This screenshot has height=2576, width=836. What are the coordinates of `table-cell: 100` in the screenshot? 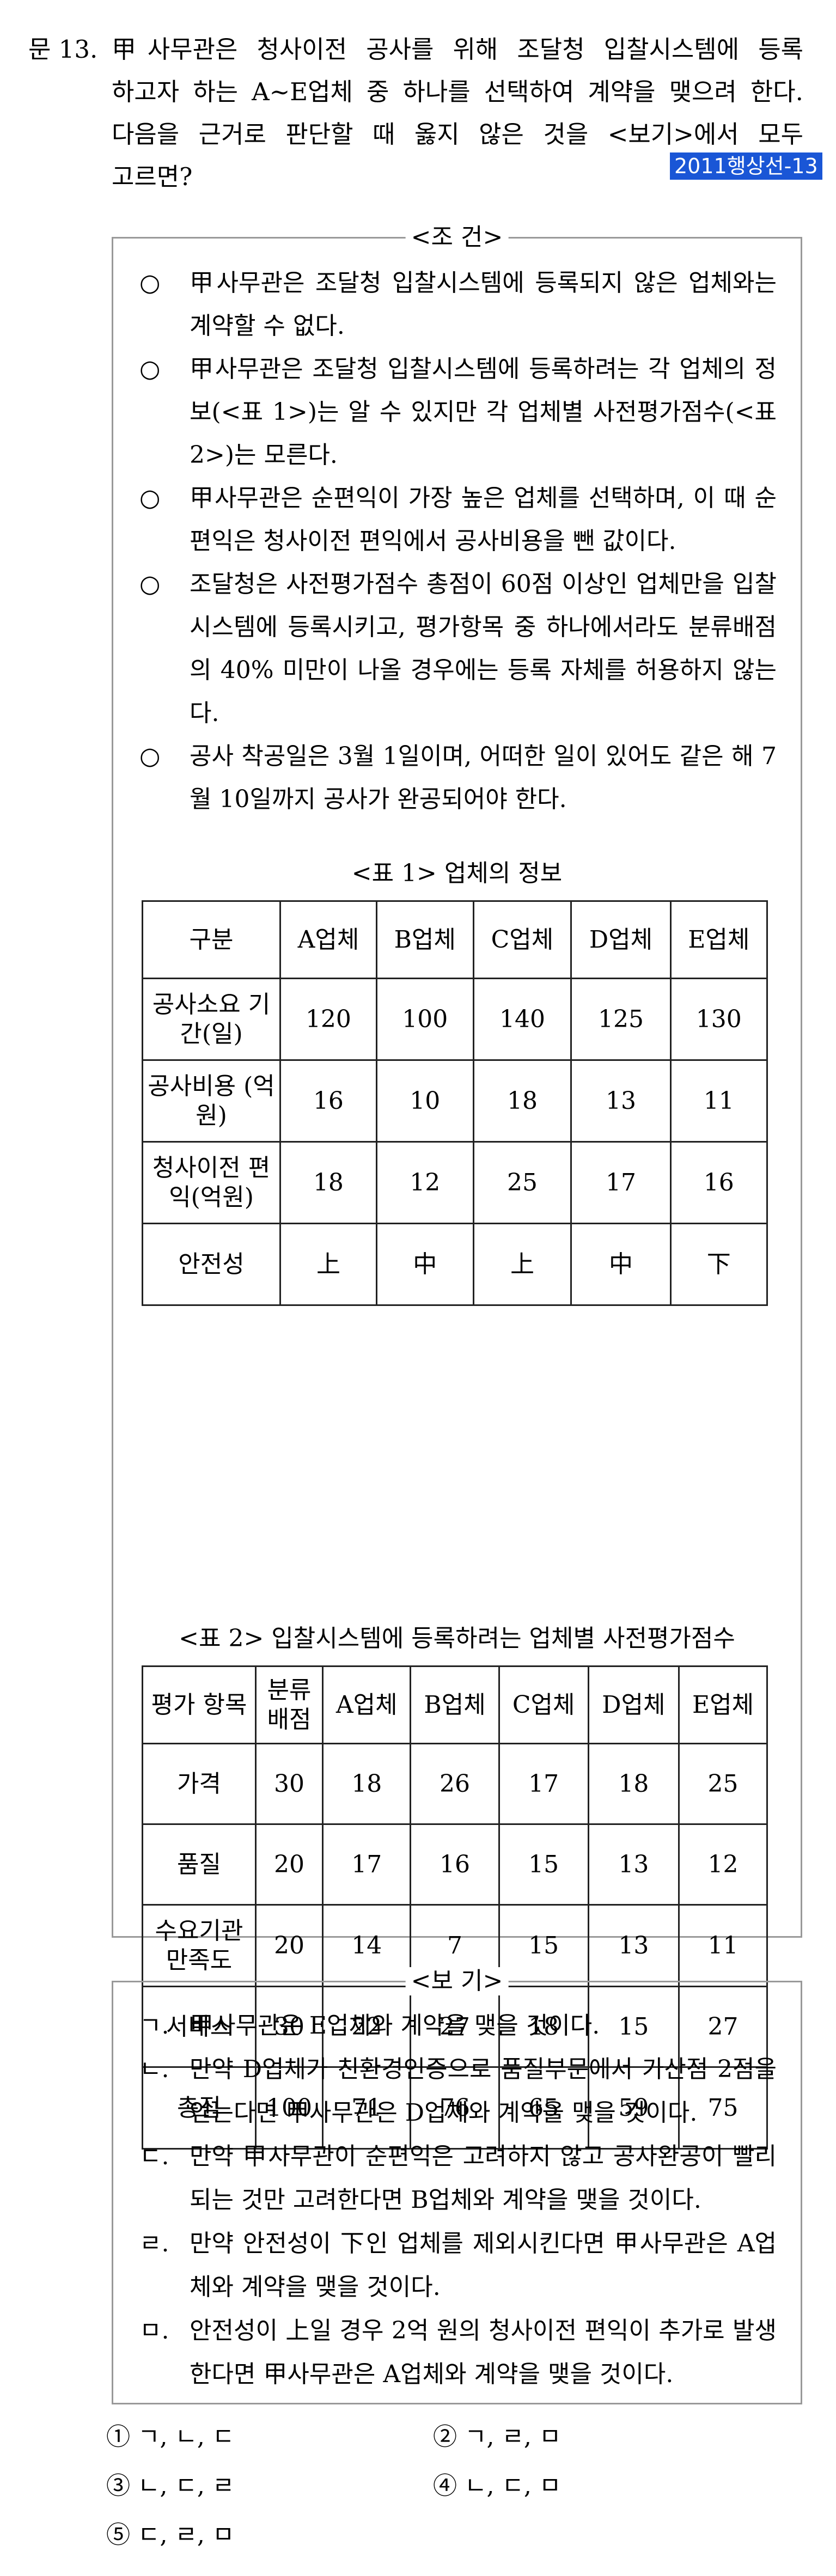 It's located at (424, 1019).